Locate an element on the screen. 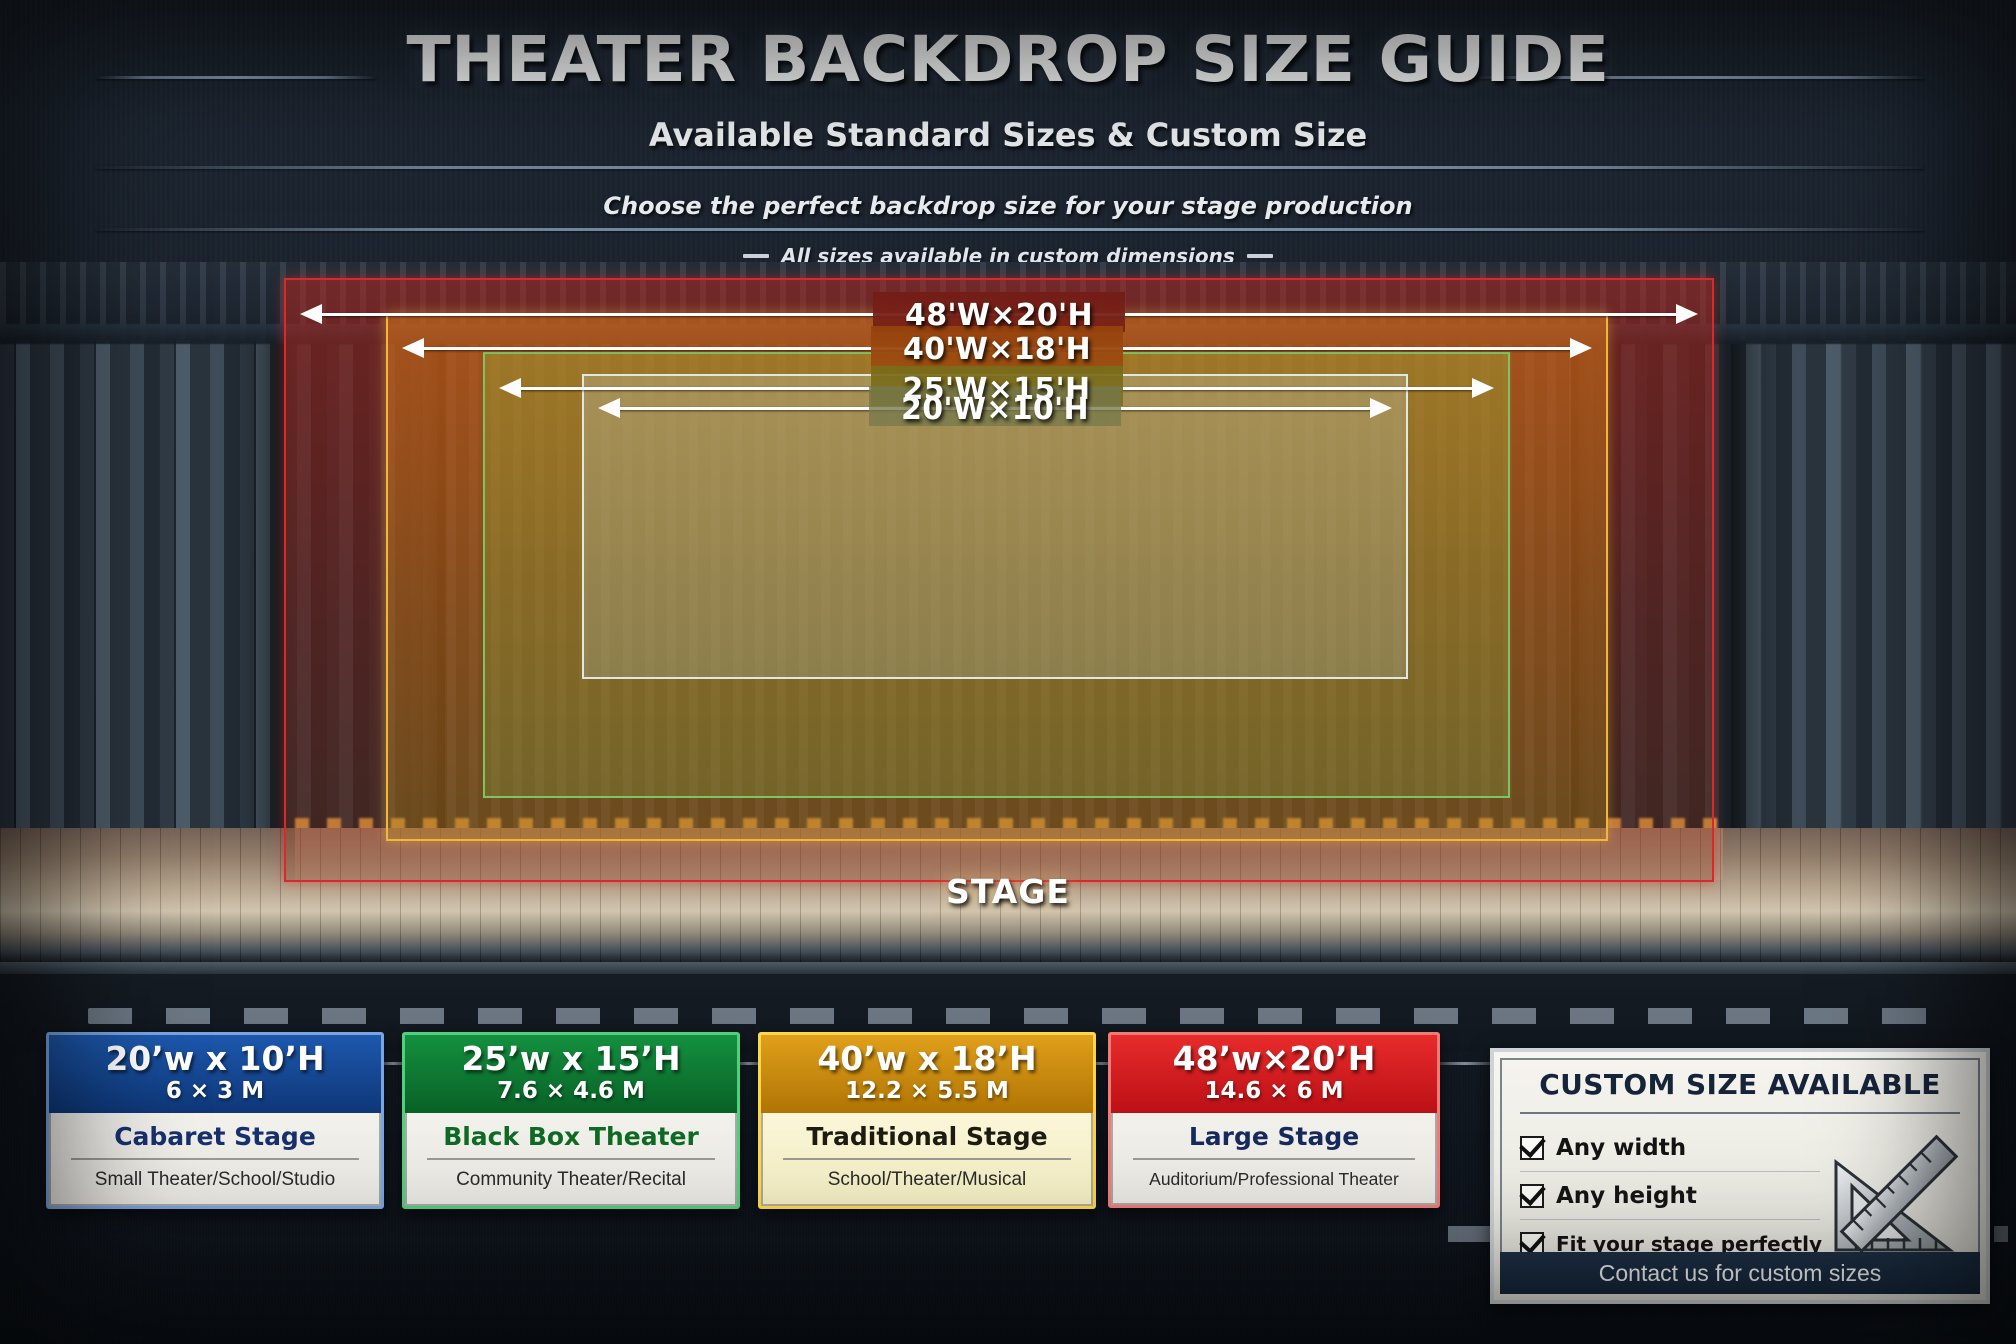 This screenshot has width=2016, height=1344. header-rule-lower is located at coordinates (1010, 229).